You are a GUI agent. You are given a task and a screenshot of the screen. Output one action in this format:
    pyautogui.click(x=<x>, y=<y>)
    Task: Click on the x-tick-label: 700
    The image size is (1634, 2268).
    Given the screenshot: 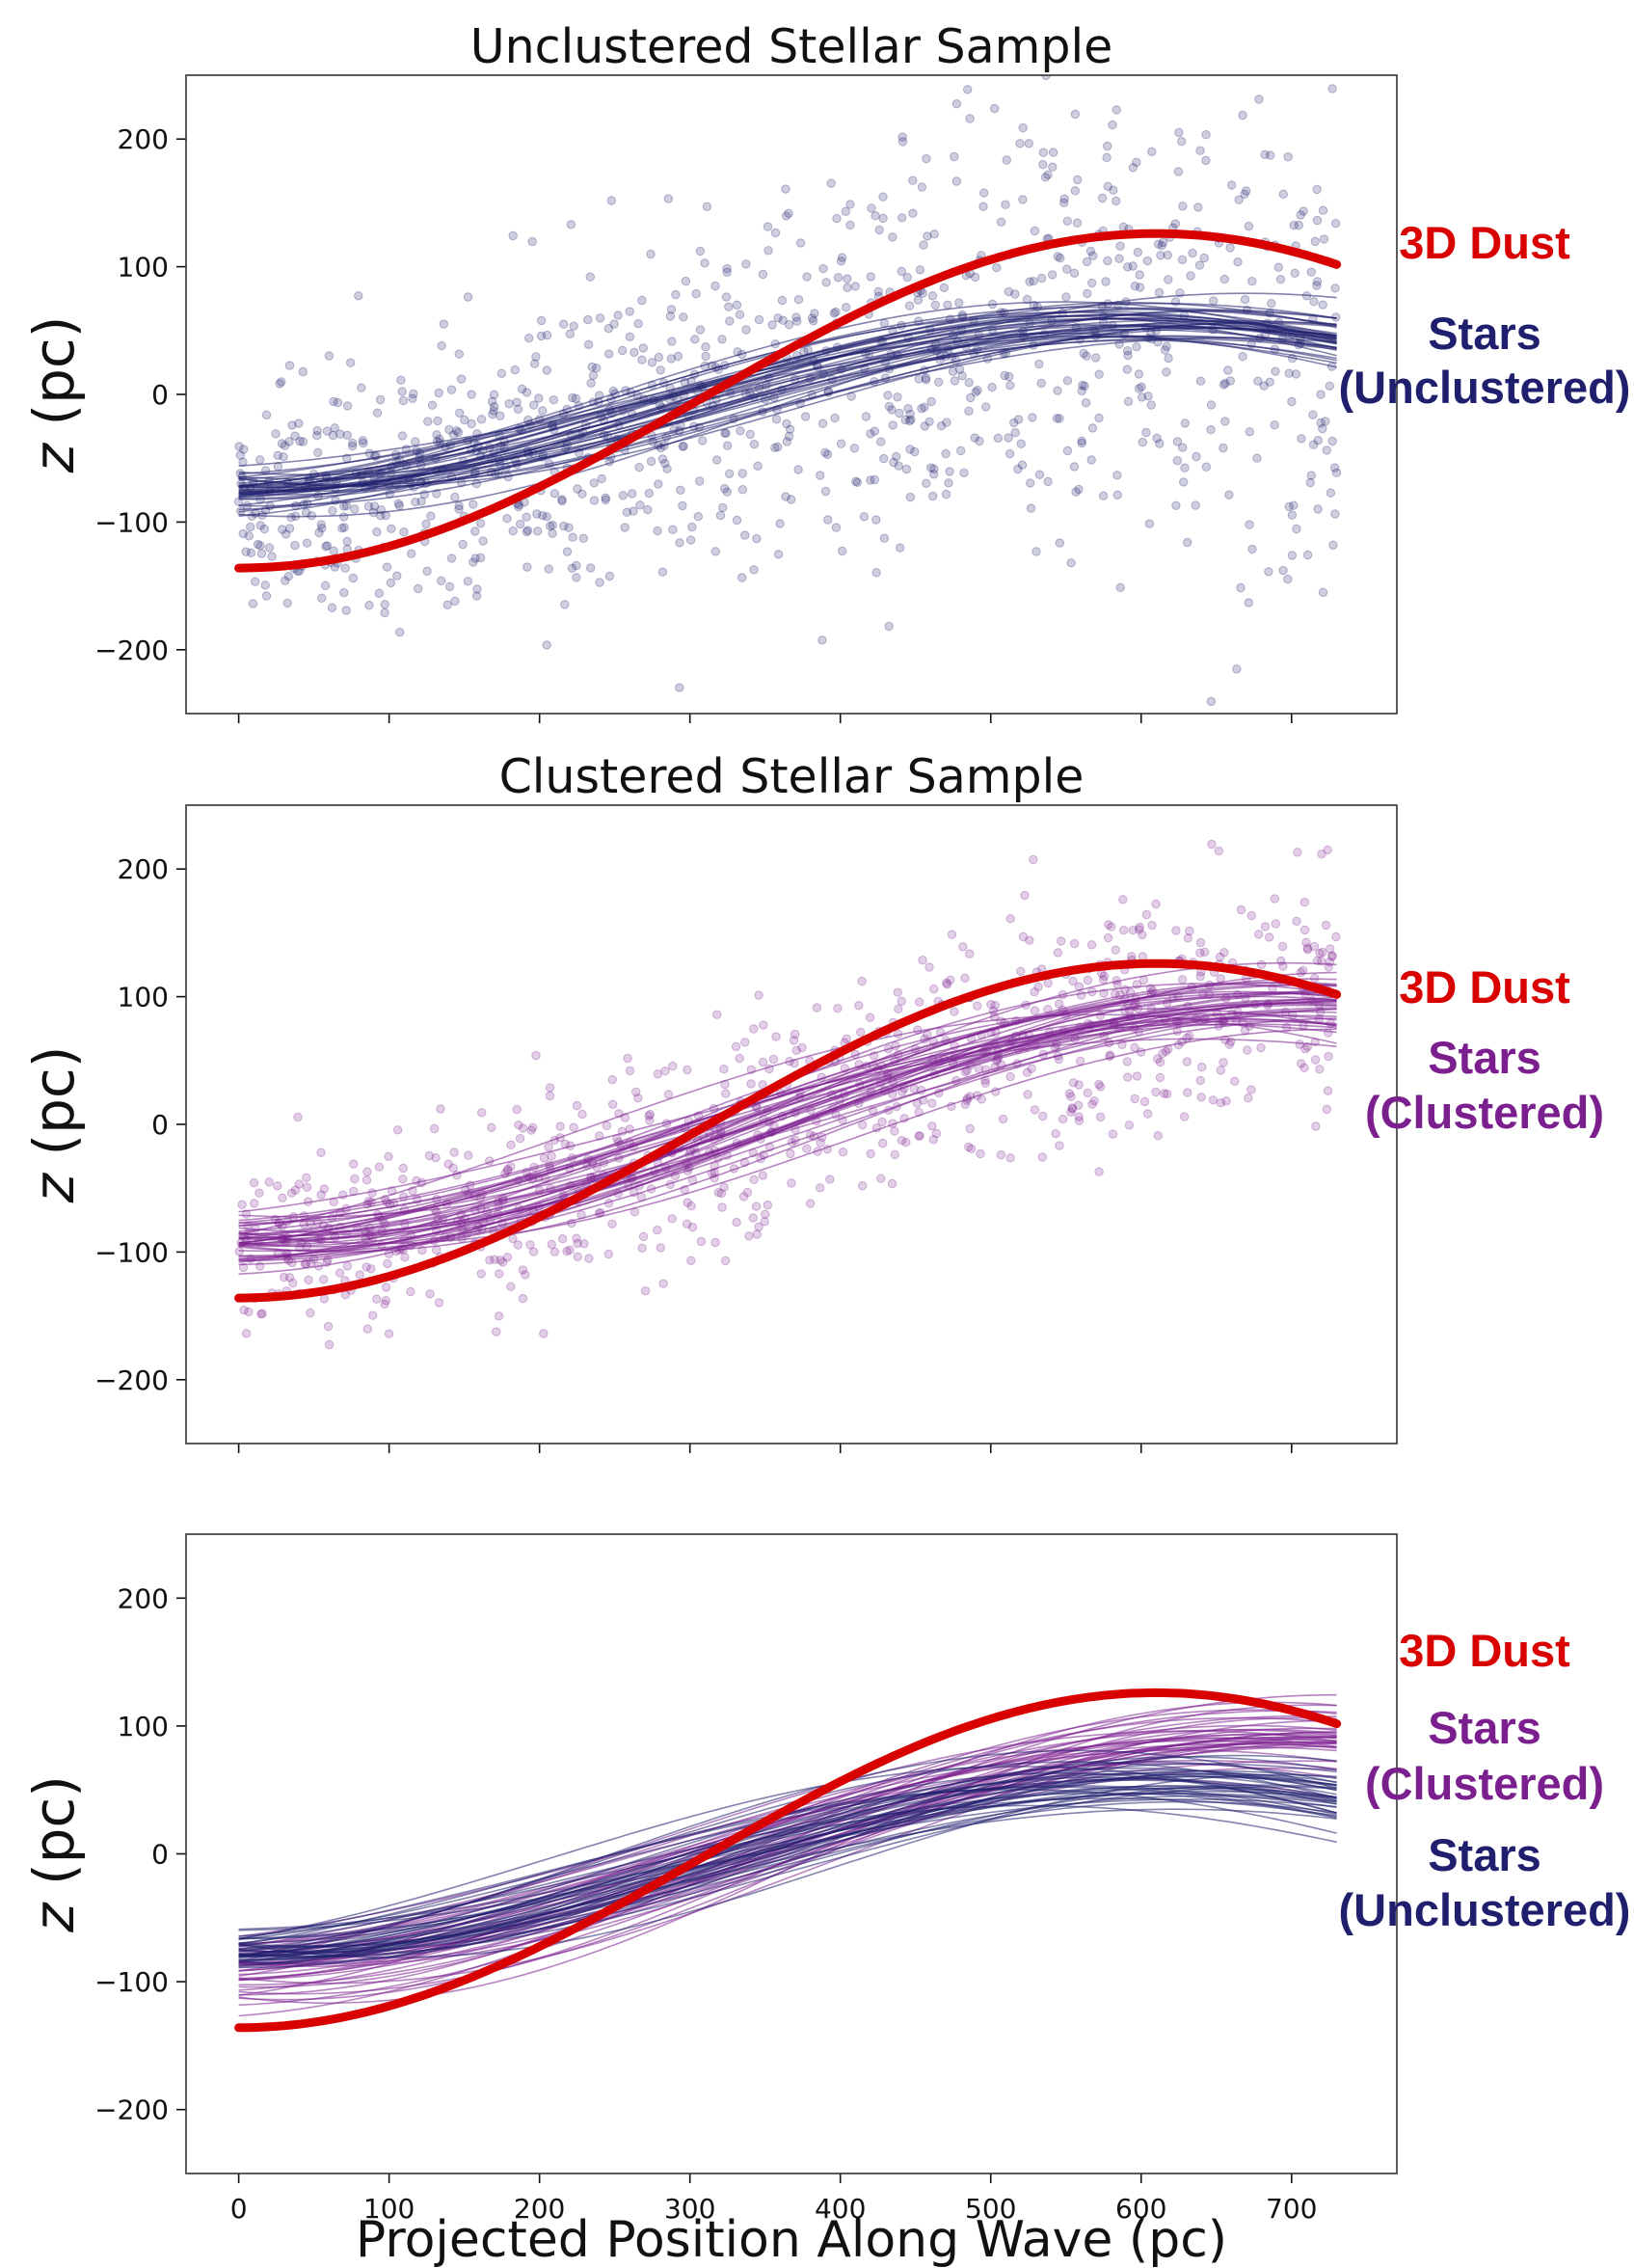 What is the action you would take?
    pyautogui.click(x=1291, y=2209)
    